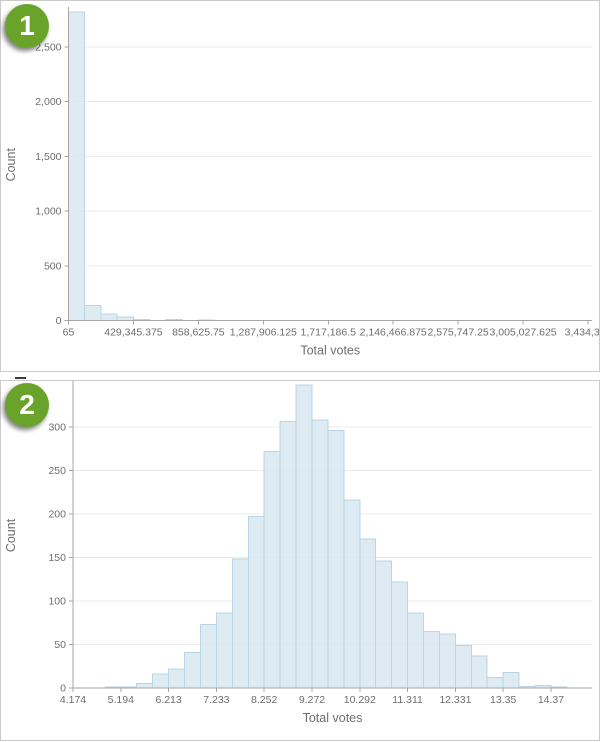  I want to click on x-tick-label: 12.331, so click(455, 700).